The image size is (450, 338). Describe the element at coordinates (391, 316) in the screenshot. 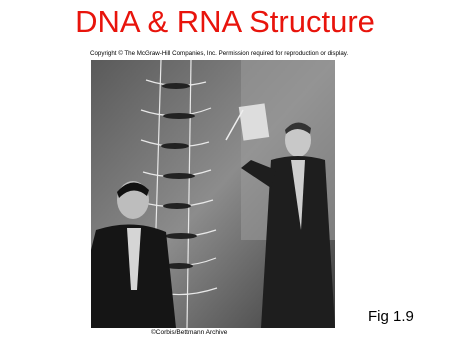

I see `figure-label: Fig 1.9` at that location.